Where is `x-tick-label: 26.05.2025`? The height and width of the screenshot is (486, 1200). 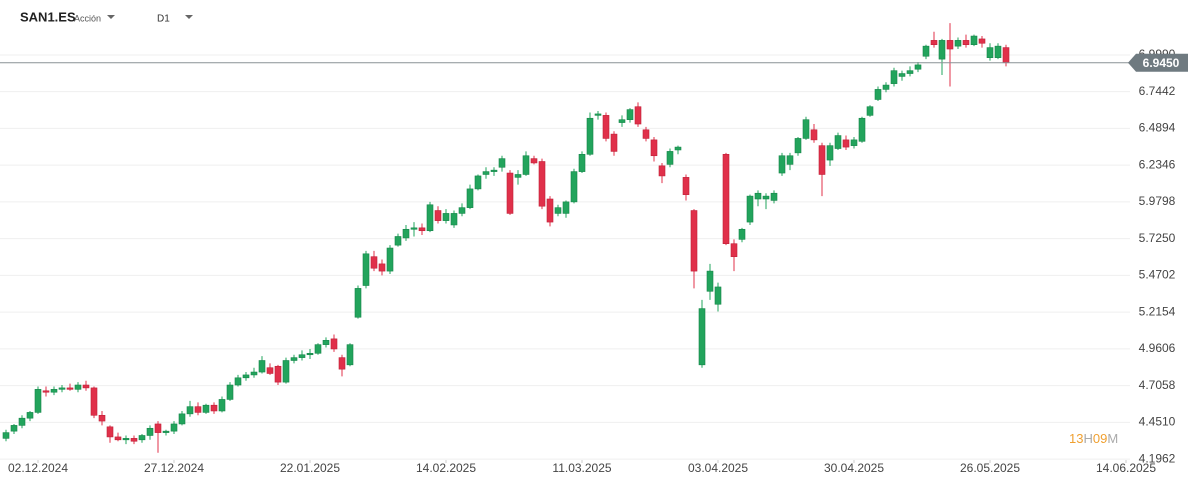
x-tick-label: 26.05.2025 is located at coordinates (990, 468).